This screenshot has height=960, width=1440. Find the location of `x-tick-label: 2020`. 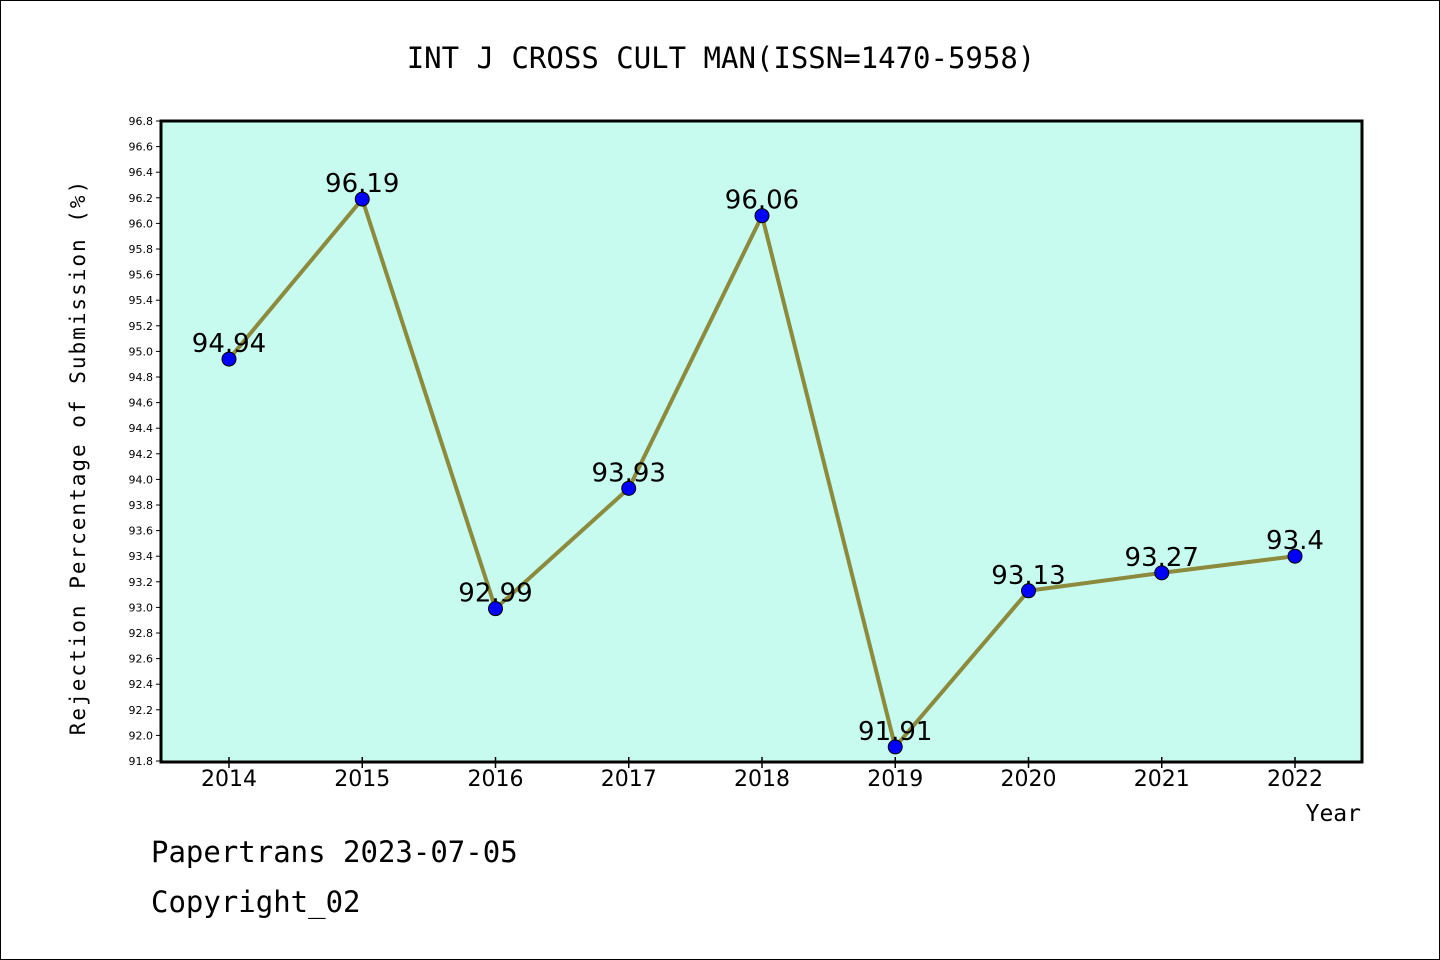

x-tick-label: 2020 is located at coordinates (1029, 779).